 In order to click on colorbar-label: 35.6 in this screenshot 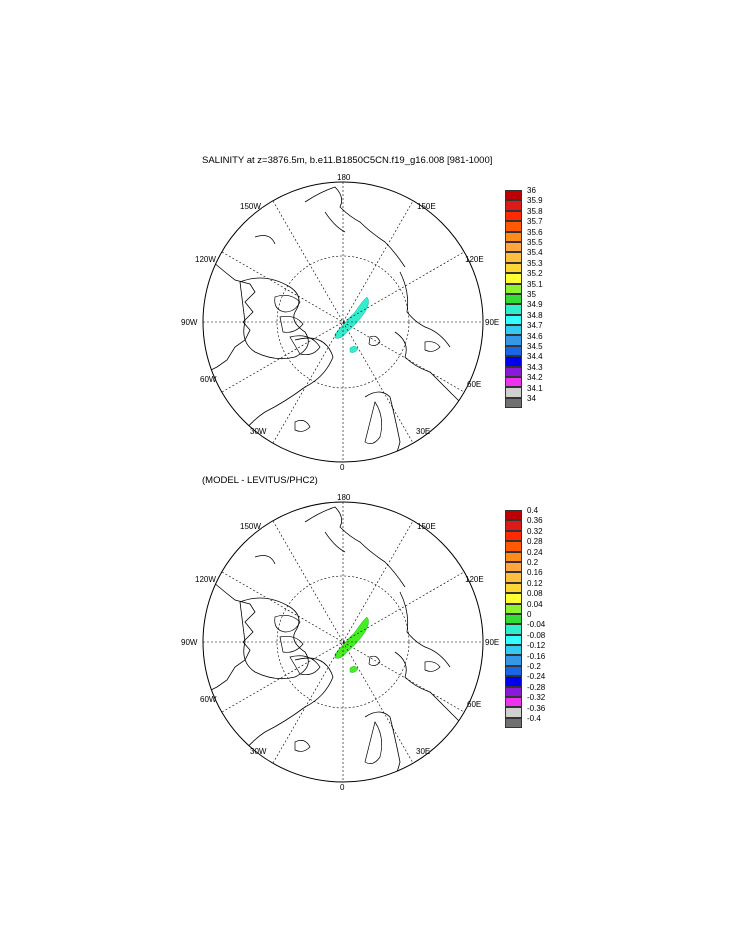, I will do `click(535, 232)`.